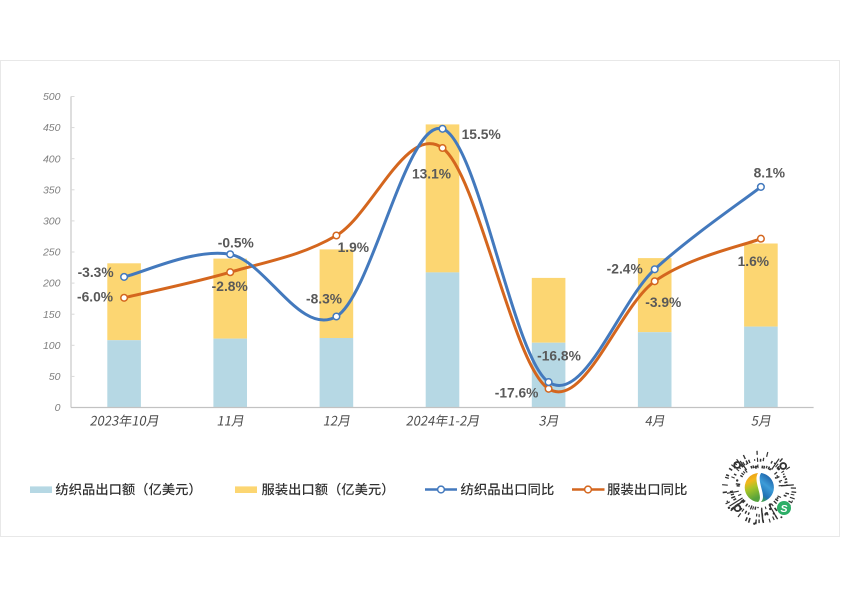 The image size is (842, 605). What do you see at coordinates (625, 269) in the screenshot?
I see `svg-text: -2.4%` at bounding box center [625, 269].